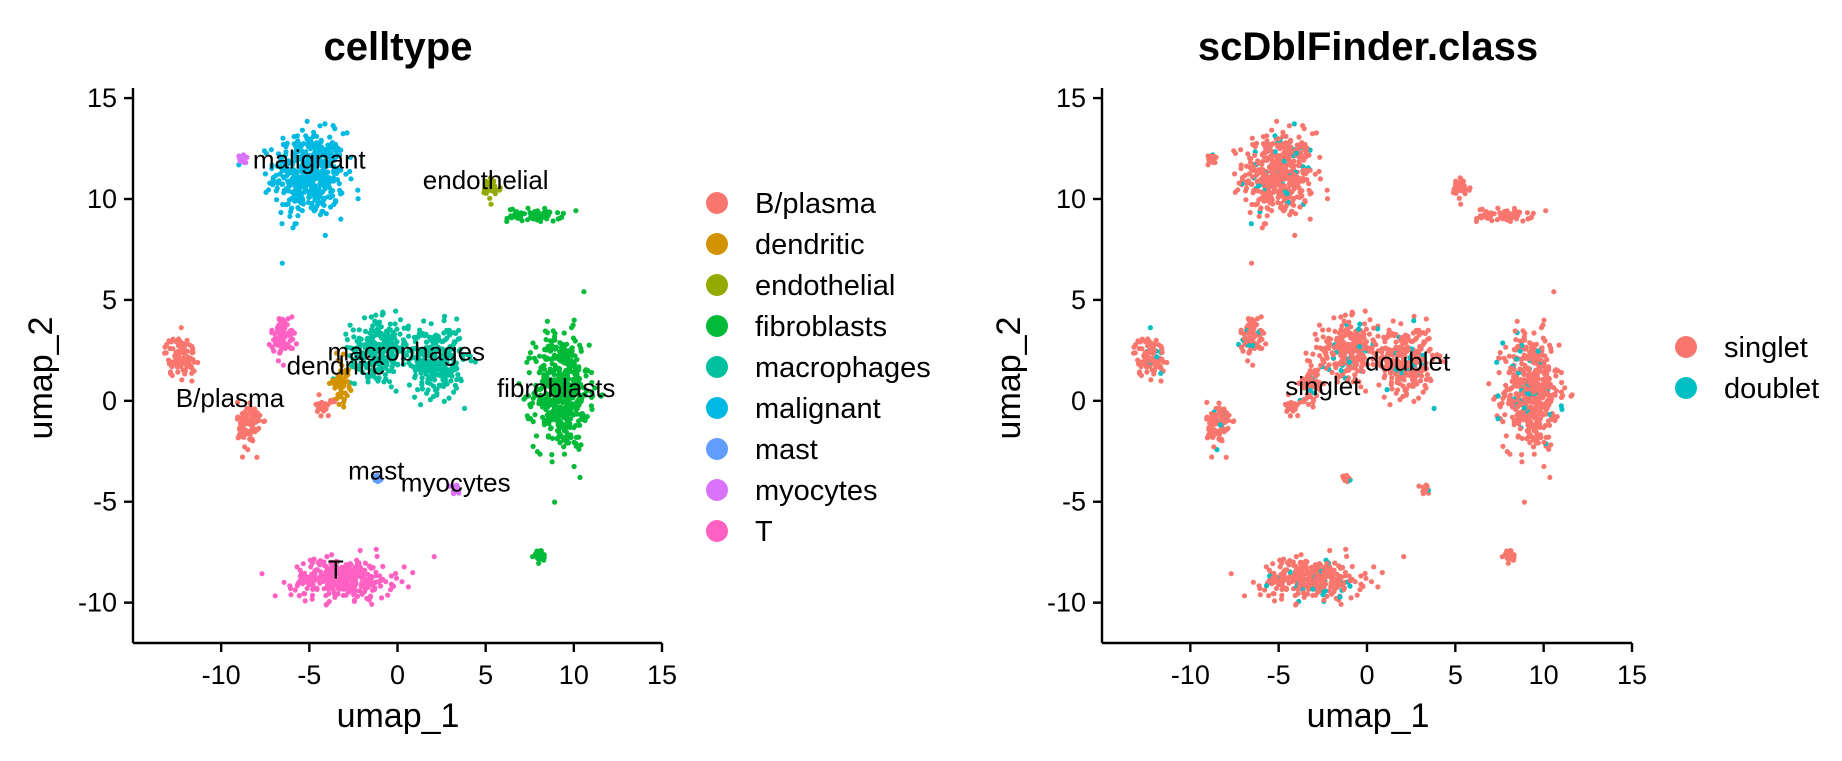  I want to click on doublet-title: scDblFinder.class, so click(1368, 47).